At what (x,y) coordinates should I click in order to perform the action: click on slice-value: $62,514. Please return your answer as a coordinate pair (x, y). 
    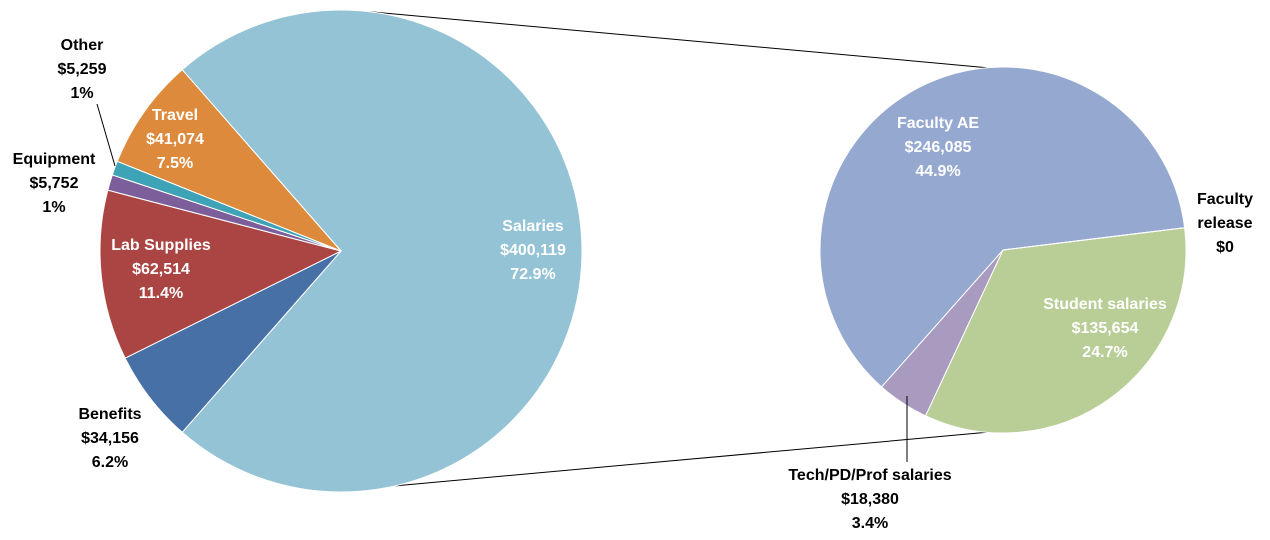
    Looking at the image, I should click on (161, 269).